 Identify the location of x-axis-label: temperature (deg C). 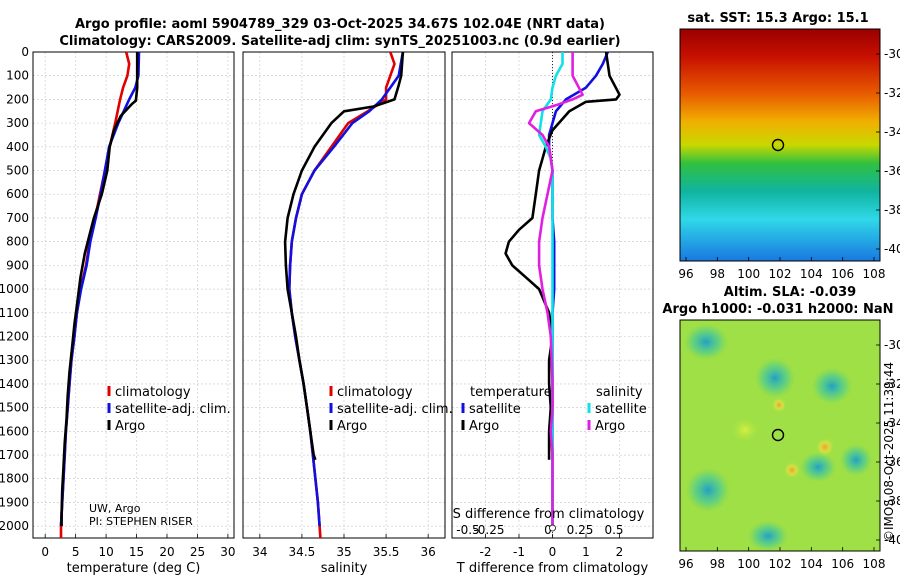
(134, 568).